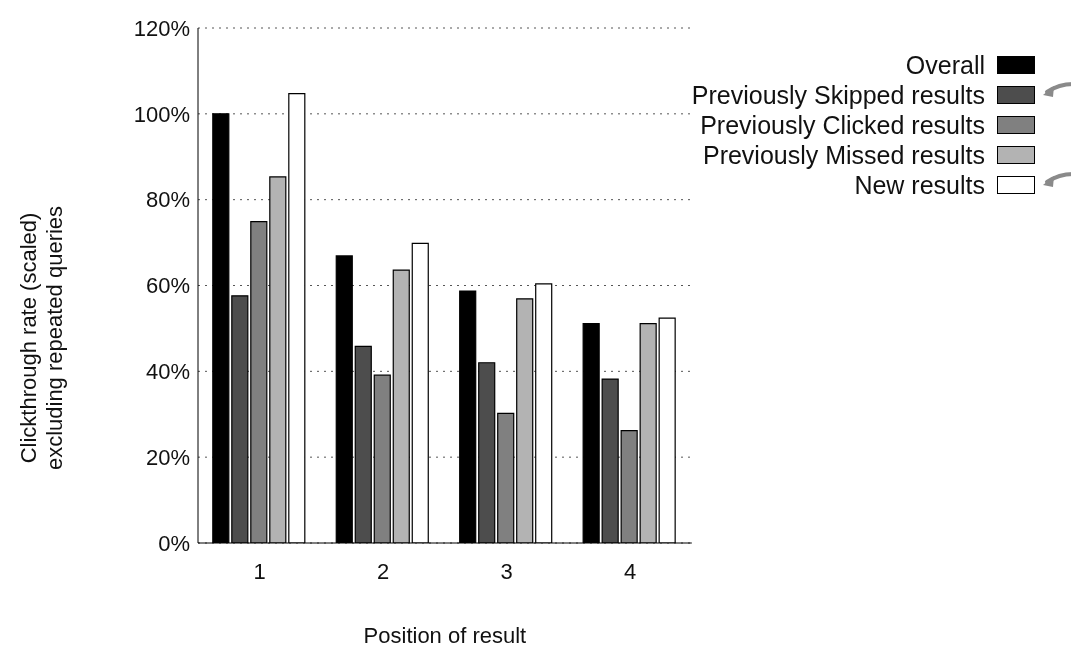 Image resolution: width=1071 pixels, height=653 pixels. Describe the element at coordinates (945, 65) in the screenshot. I see `legend-label: Overall` at that location.